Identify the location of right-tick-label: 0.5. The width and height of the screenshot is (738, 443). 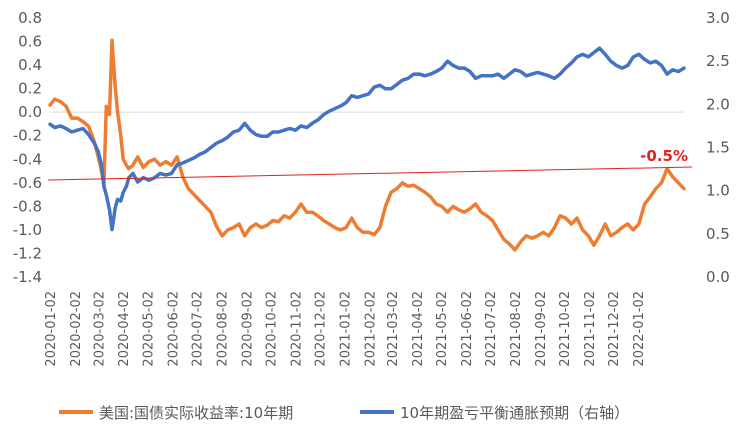
(718, 234).